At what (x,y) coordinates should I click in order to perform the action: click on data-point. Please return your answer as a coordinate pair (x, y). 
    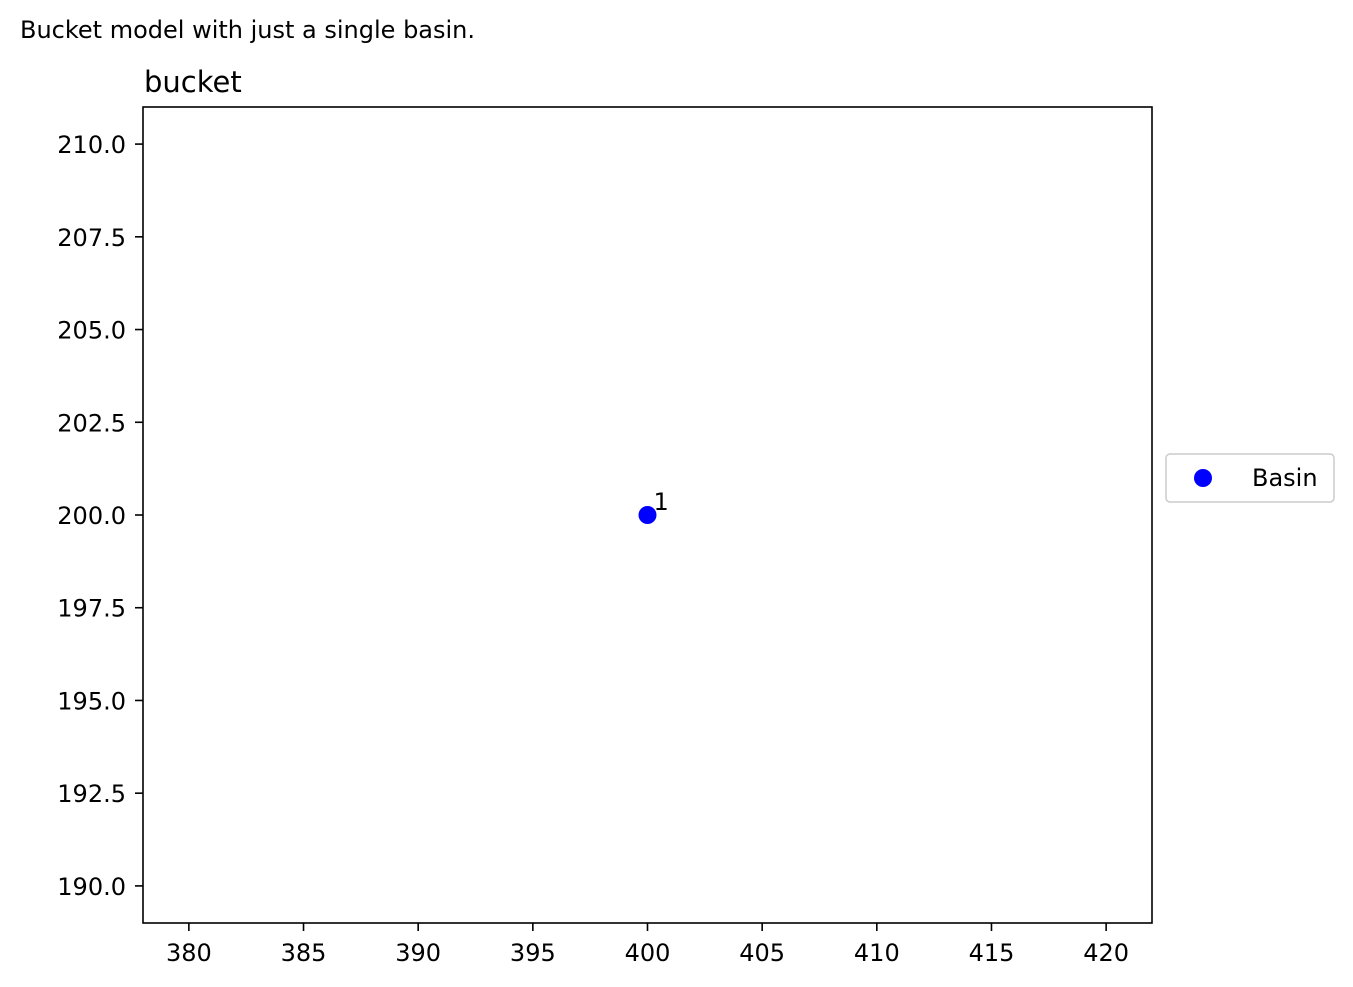
    Looking at the image, I should click on (647, 515).